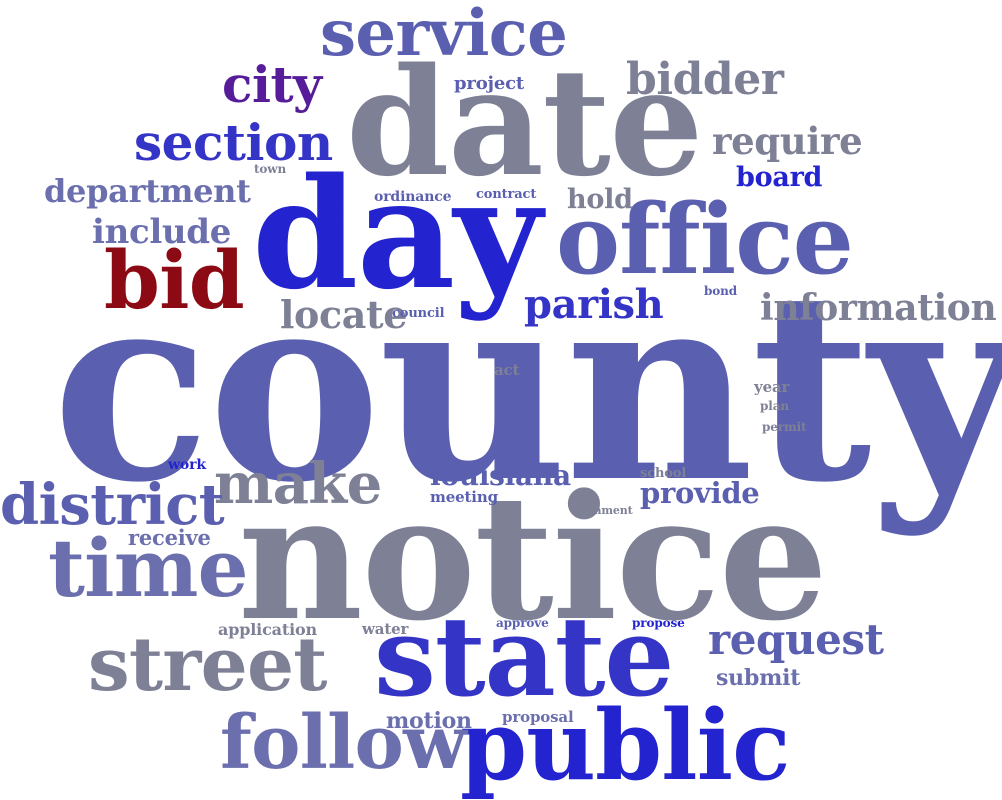 The image size is (1002, 800). I want to click on word-meeting: meeting, so click(464, 497).